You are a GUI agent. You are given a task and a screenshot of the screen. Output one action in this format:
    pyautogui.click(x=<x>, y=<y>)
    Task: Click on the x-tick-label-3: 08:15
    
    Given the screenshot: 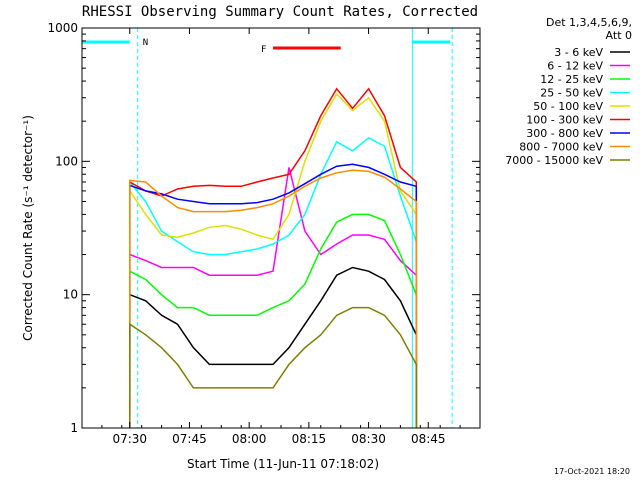 What is the action you would take?
    pyautogui.click(x=309, y=439)
    